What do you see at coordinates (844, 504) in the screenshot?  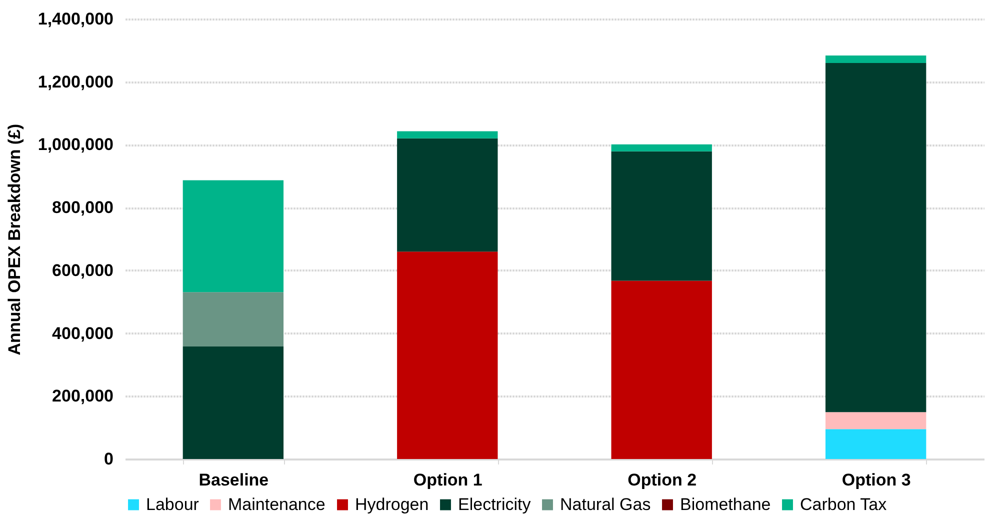 I see `legend-label: Carbon Tax` at bounding box center [844, 504].